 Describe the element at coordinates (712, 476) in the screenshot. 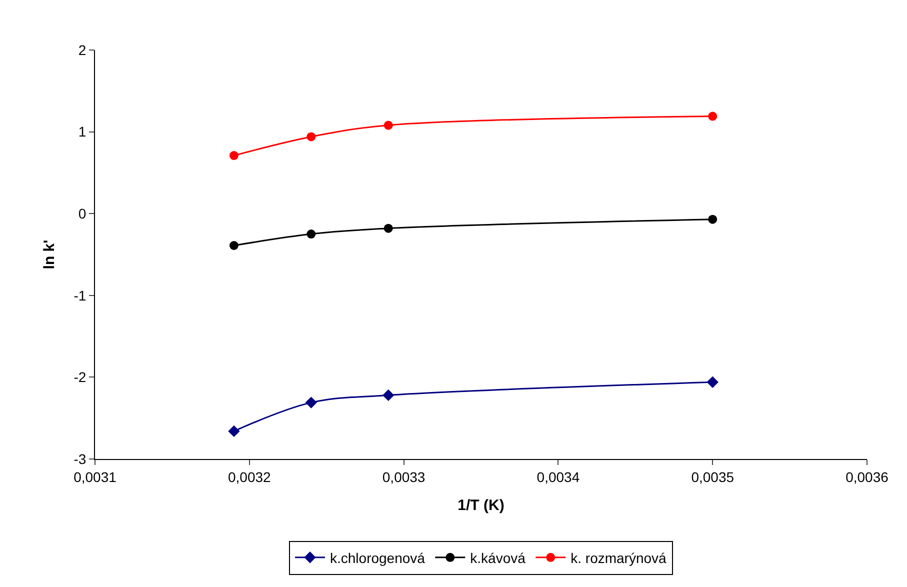

I see `x-tick-label: 0,0035` at that location.